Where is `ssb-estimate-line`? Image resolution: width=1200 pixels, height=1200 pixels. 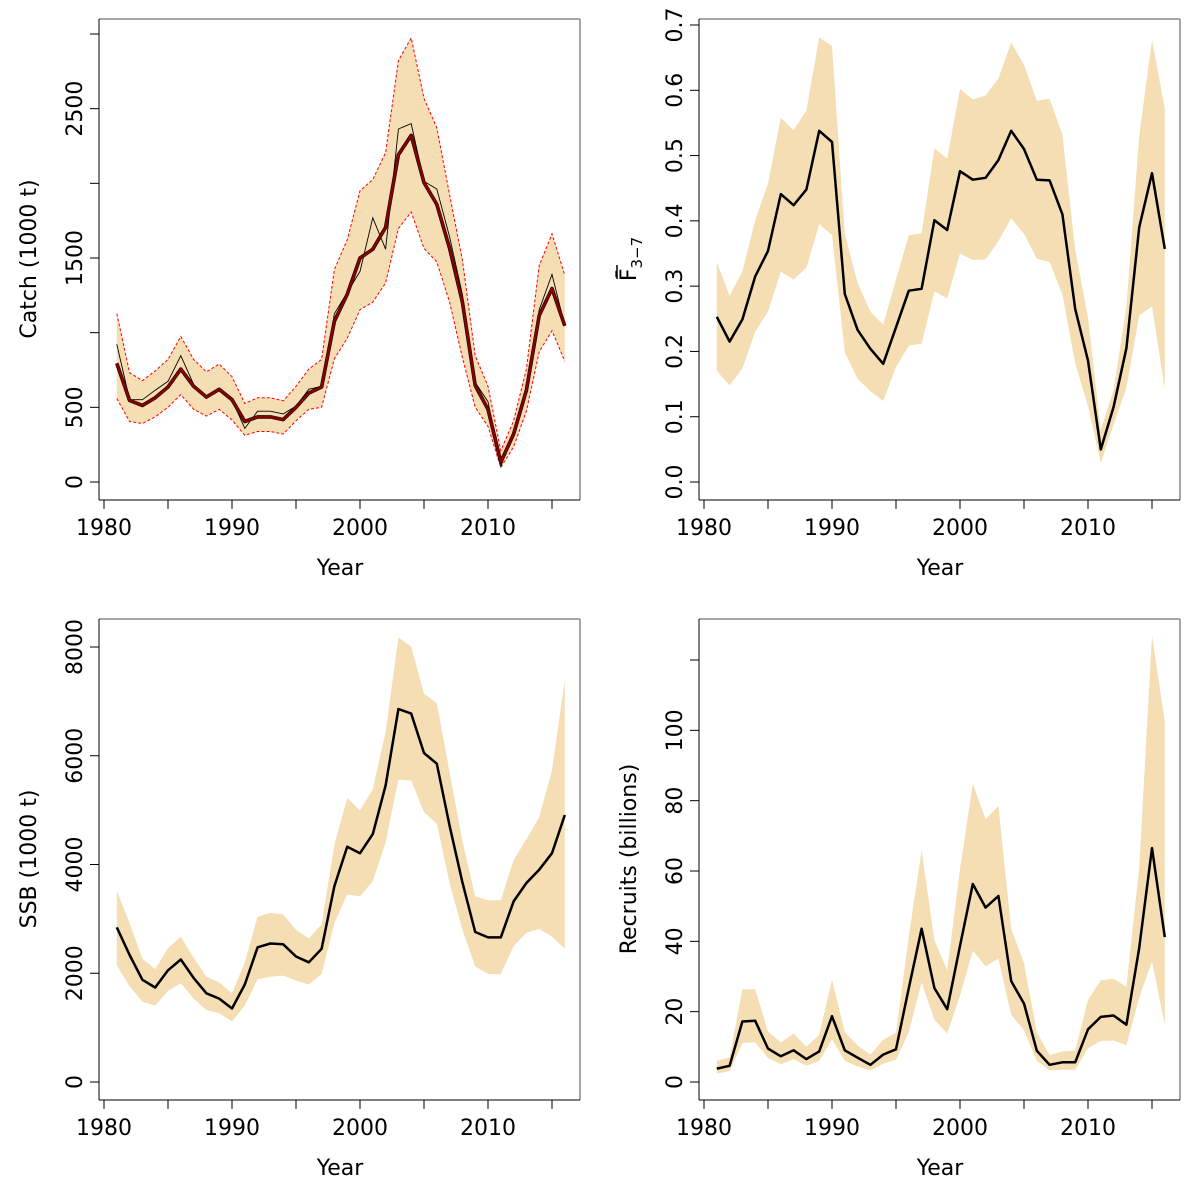 ssb-estimate-line is located at coordinates (340, 858).